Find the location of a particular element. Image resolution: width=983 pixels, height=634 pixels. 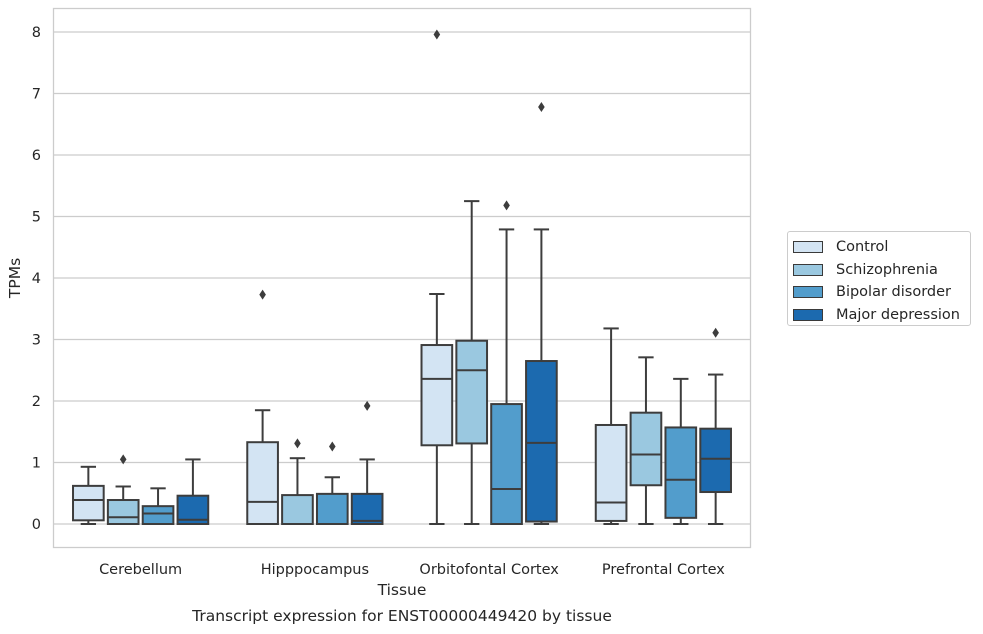

x-tick-label: Hipppocampus is located at coordinates (315, 570).